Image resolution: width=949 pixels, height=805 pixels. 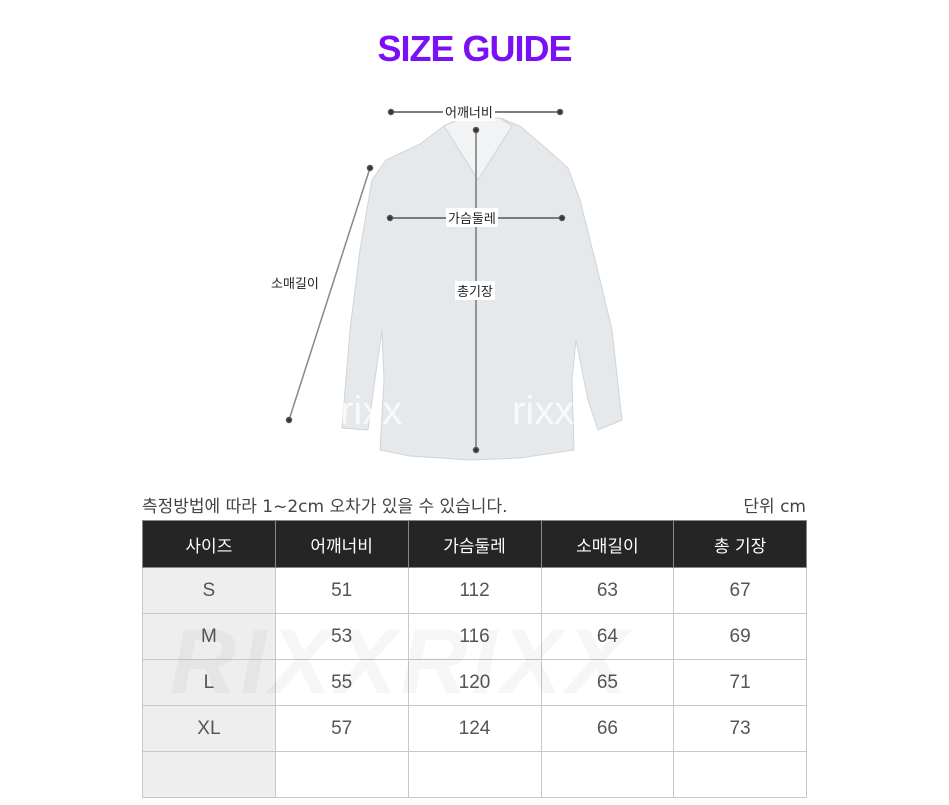 What do you see at coordinates (607, 728) in the screenshot?
I see `measurement-cell: 66` at bounding box center [607, 728].